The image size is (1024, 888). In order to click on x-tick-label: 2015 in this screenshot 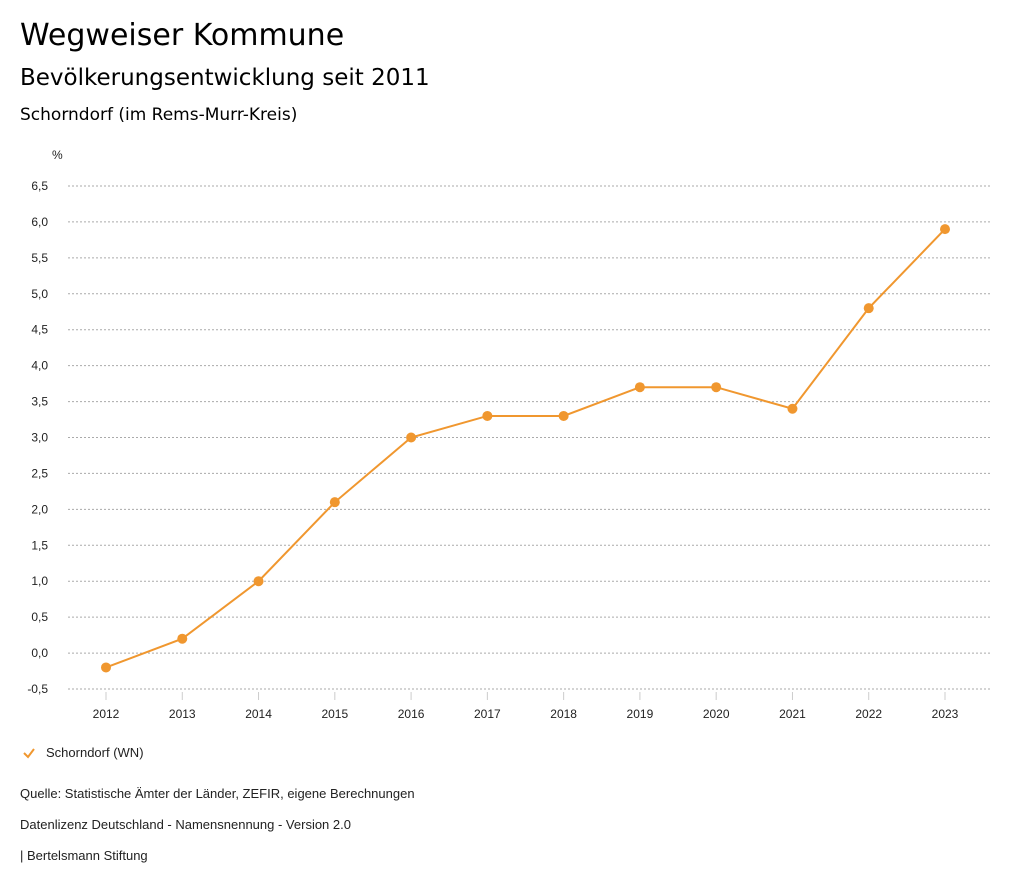, I will do `click(334, 714)`.